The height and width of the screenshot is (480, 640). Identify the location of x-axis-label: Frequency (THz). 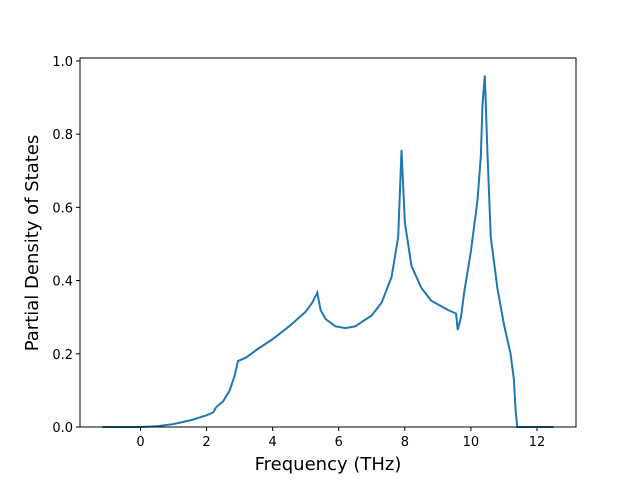
(328, 464).